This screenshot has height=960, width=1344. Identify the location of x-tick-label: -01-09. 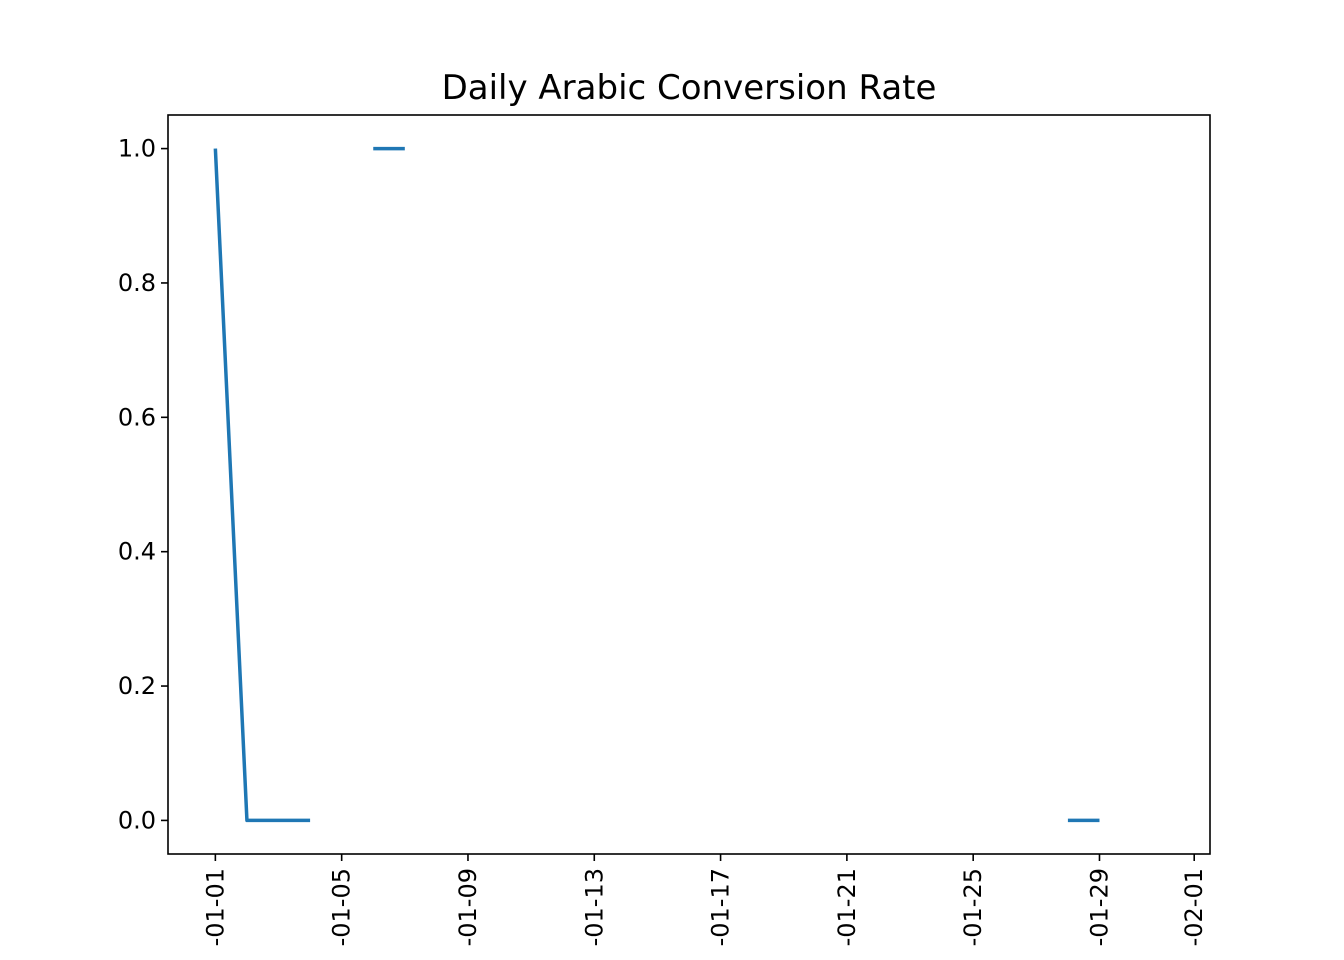
(468, 907).